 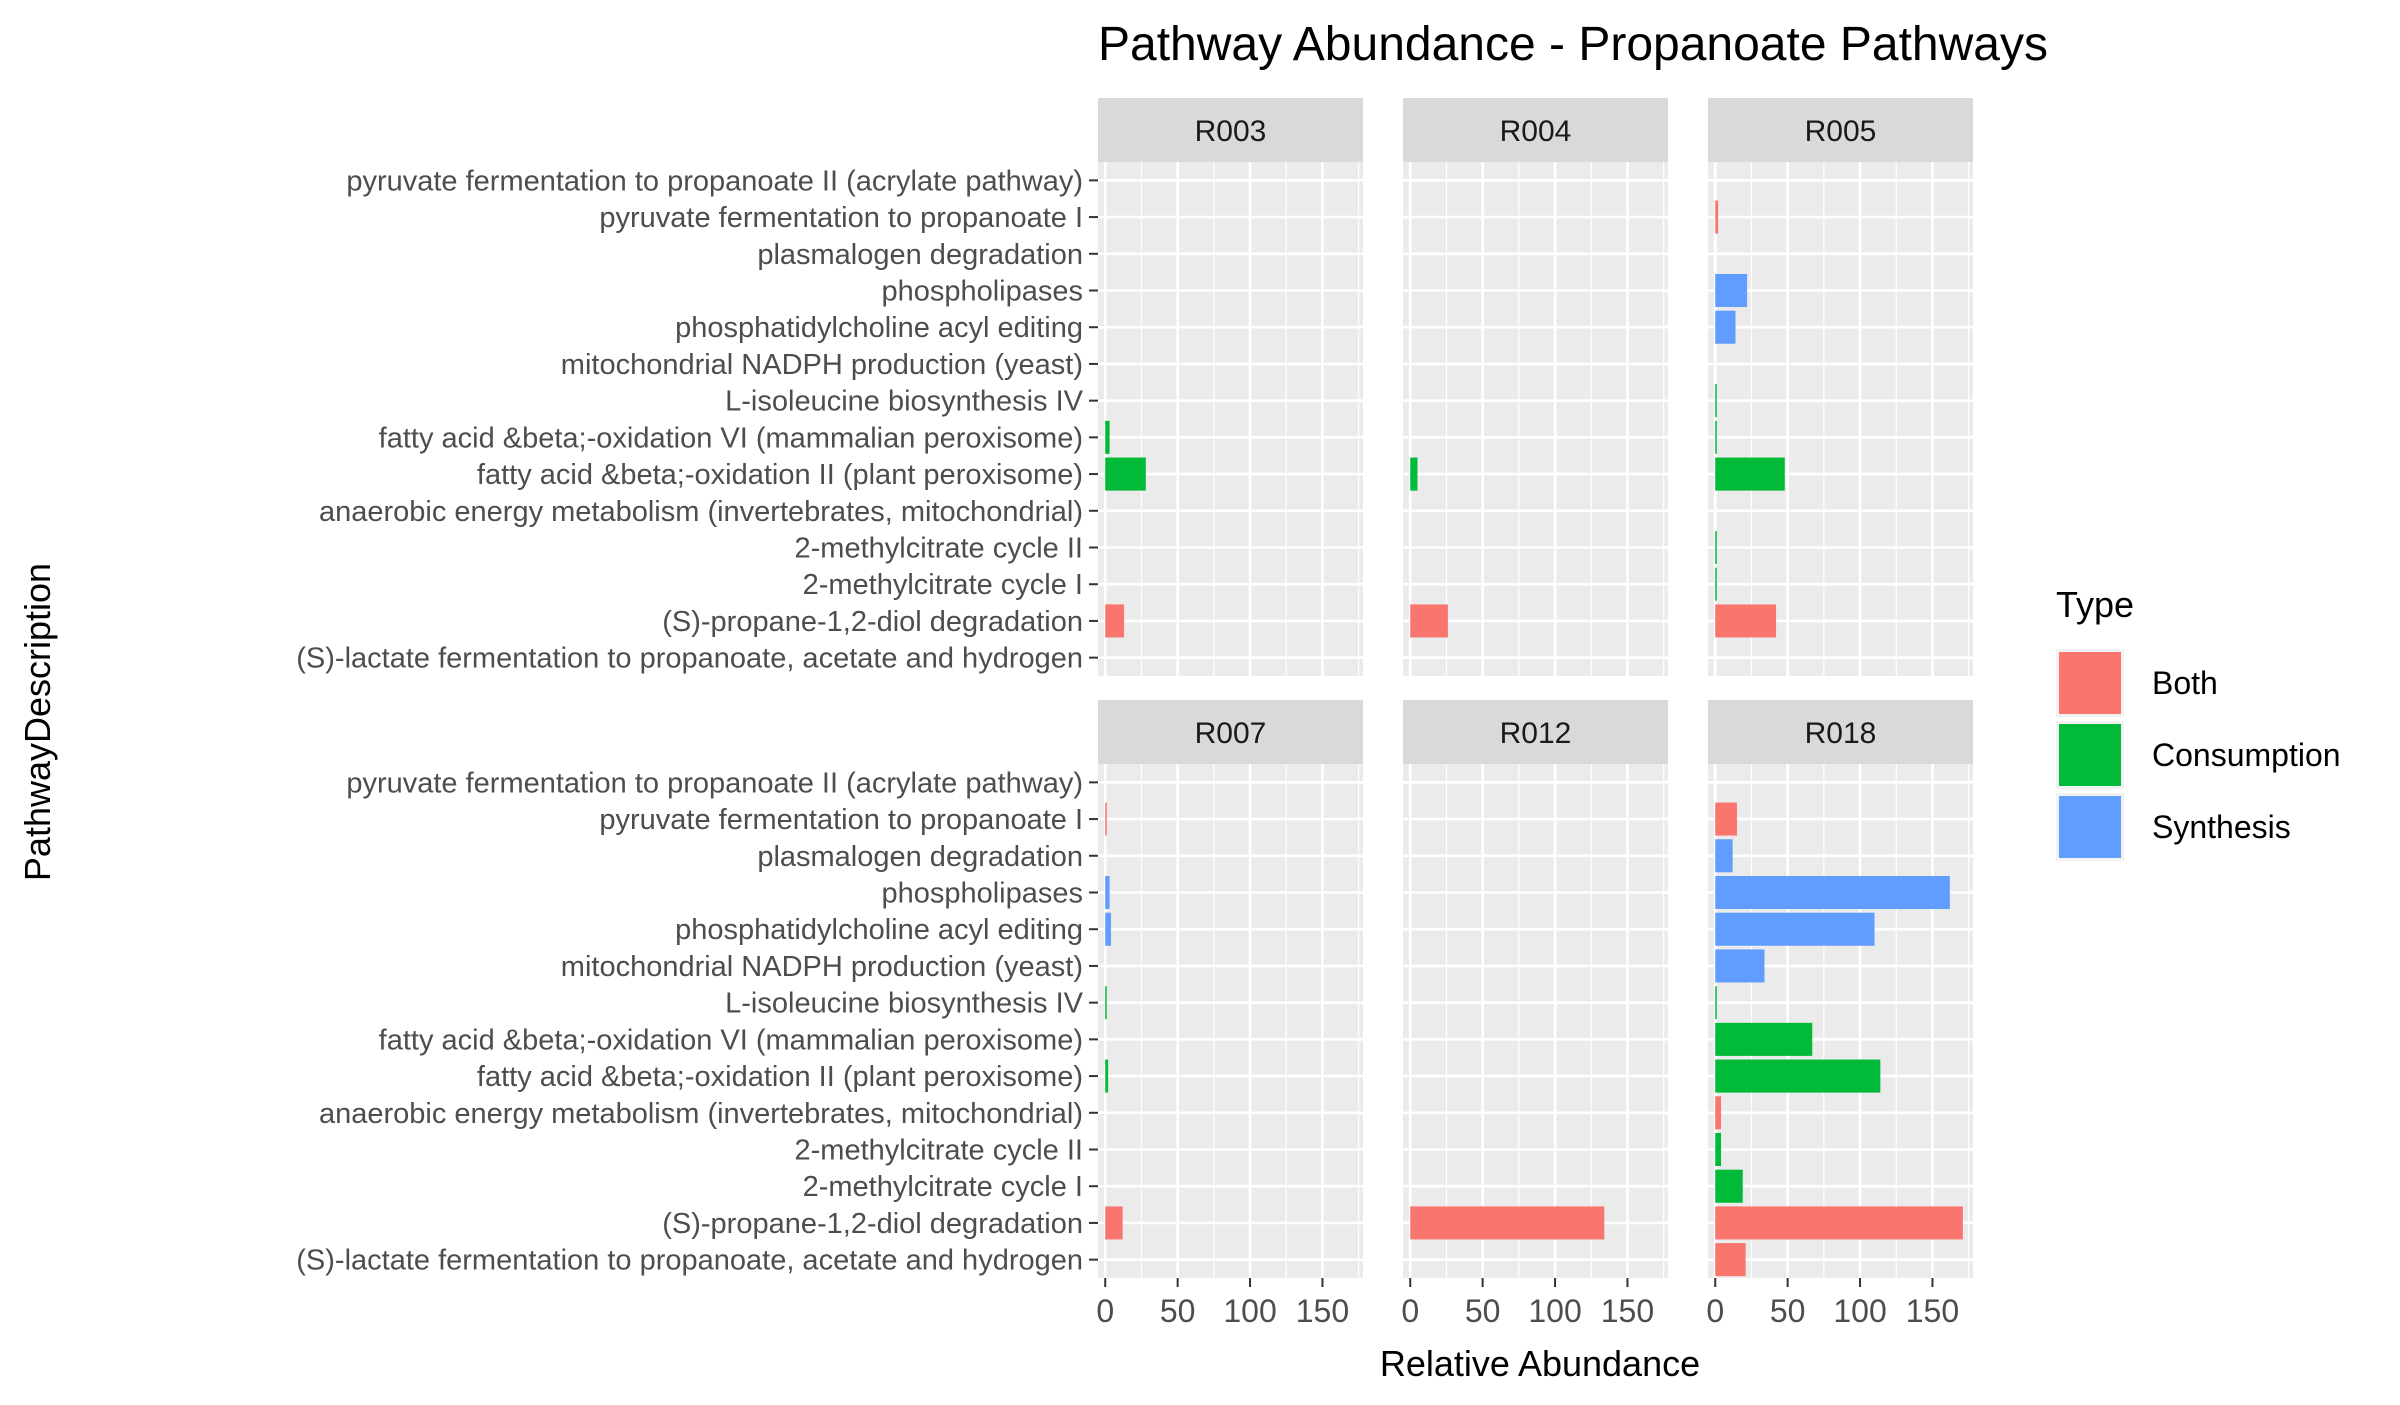 I want to click on facet-panel-R018: R018, so click(x=1840, y=989).